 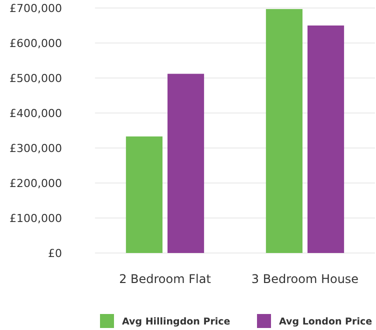 I want to click on y-tick-label: £500,000, so click(x=36, y=78).